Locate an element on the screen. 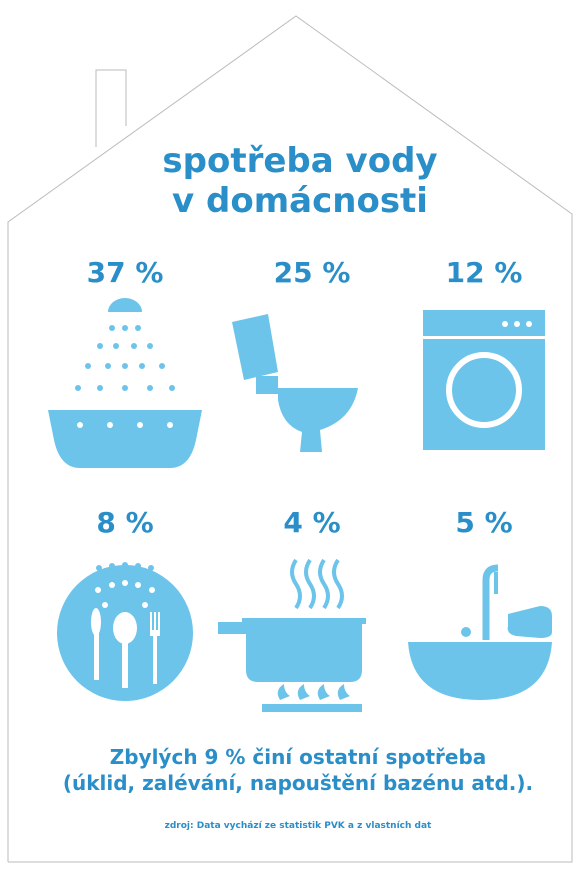  percent-label: 12 % is located at coordinates (484, 272).